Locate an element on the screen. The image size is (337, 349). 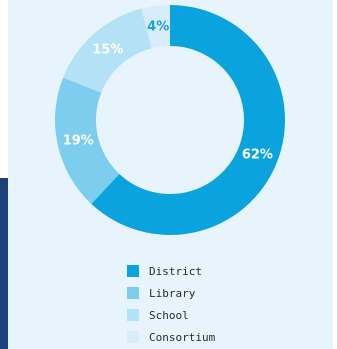
legend-item-library: Library is located at coordinates (171, 293).